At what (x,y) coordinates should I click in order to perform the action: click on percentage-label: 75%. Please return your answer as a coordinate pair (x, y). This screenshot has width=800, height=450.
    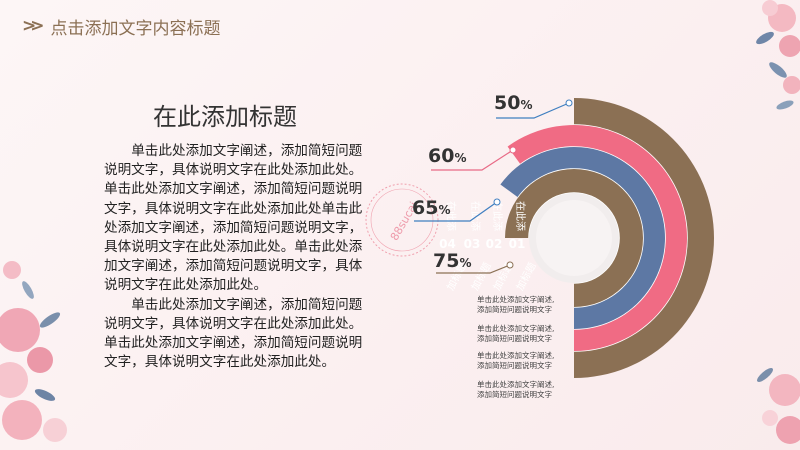
    Looking at the image, I should click on (452, 261).